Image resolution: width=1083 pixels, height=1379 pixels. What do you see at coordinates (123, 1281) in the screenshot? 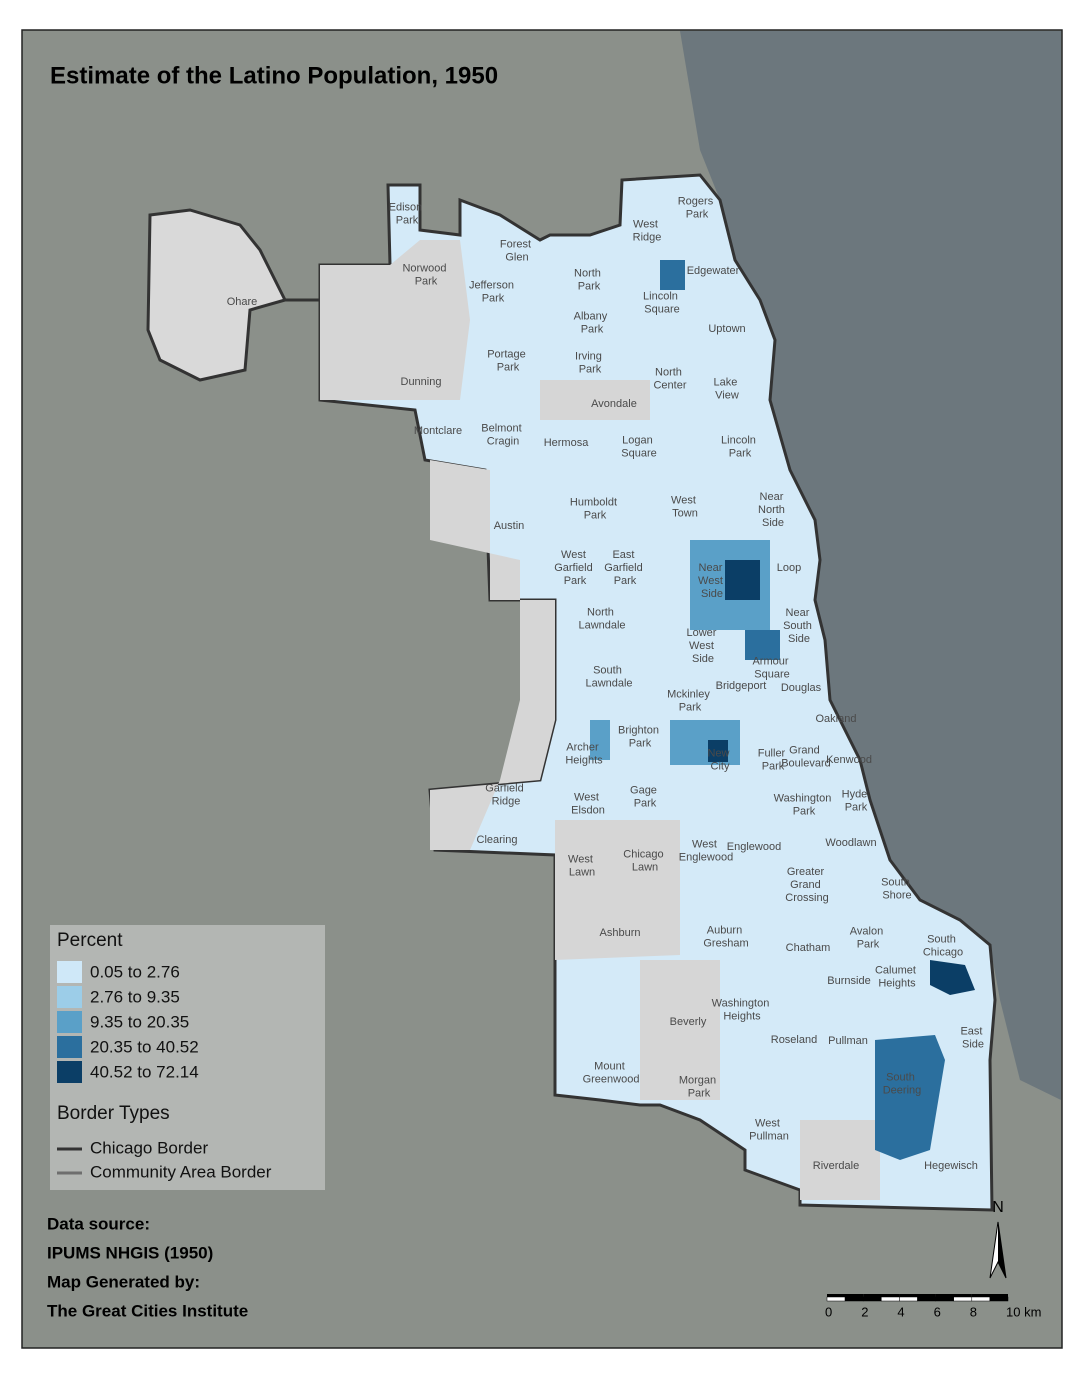
I see `credit-line: Map Generated by:` at bounding box center [123, 1281].